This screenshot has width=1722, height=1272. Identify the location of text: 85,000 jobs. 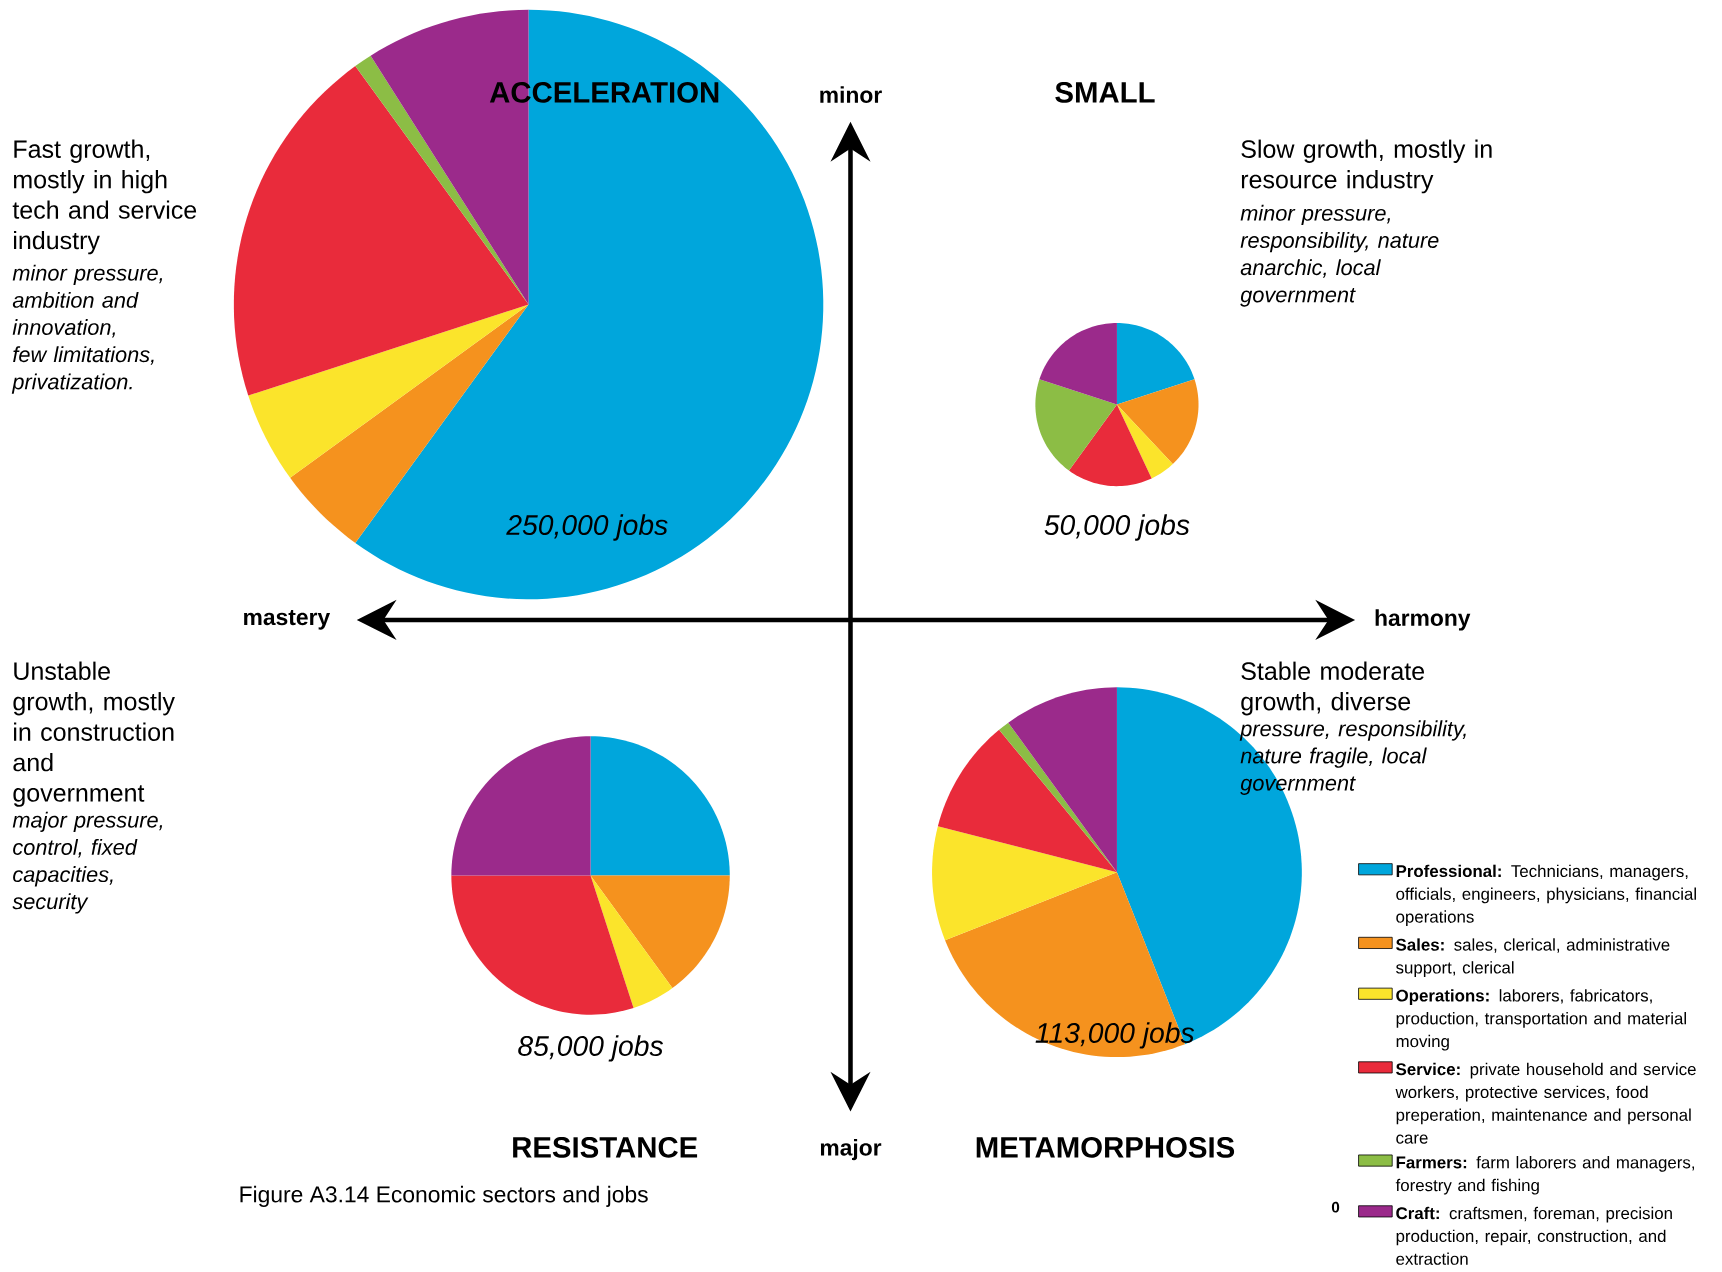
(591, 1048).